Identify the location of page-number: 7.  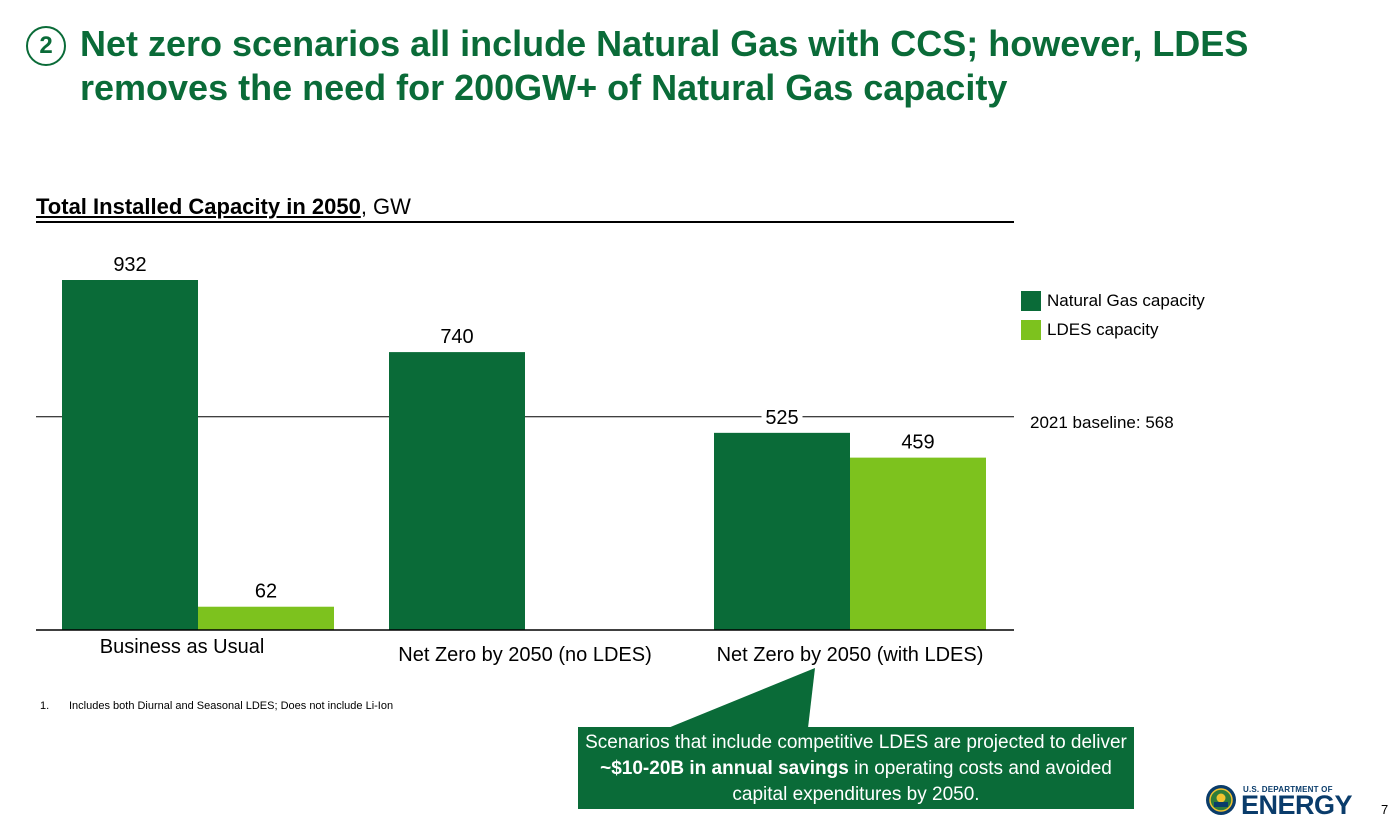
(1385, 809).